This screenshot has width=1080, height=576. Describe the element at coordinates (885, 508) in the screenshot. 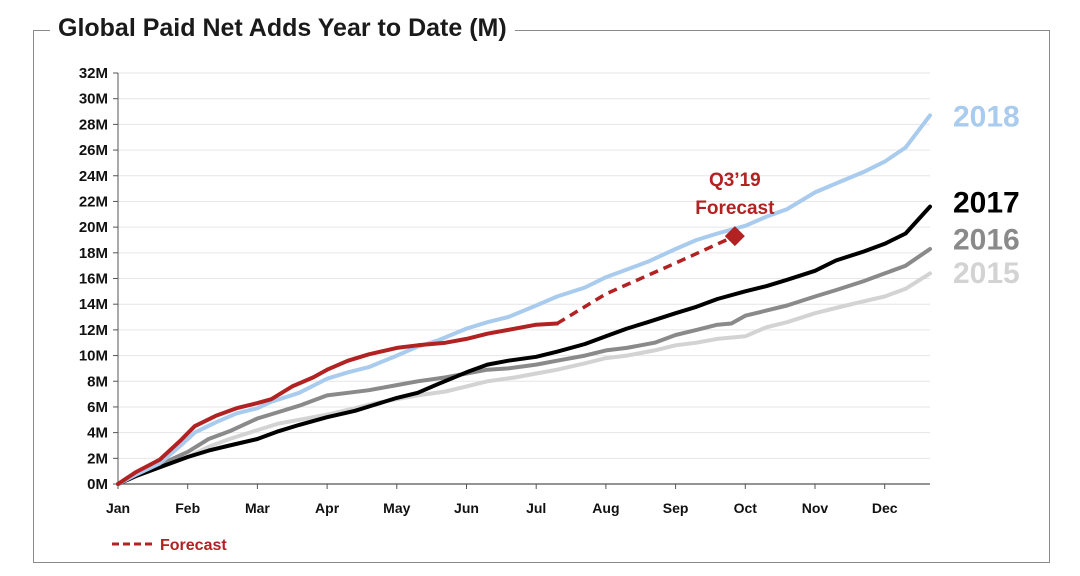

I see `x-tick-label: Dec` at that location.